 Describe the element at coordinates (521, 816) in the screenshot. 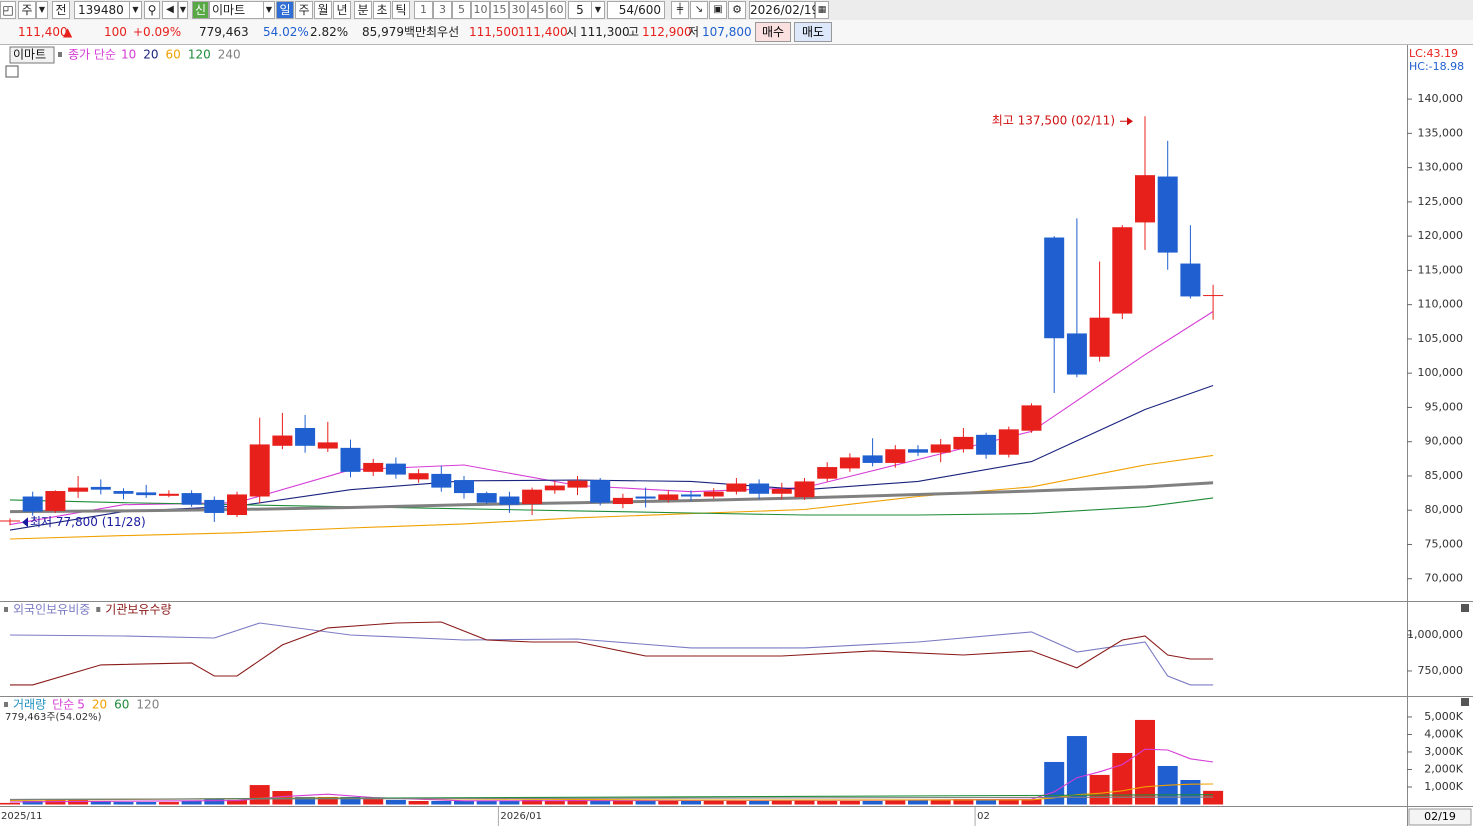

I see `x-tick-label: 2026/01` at that location.